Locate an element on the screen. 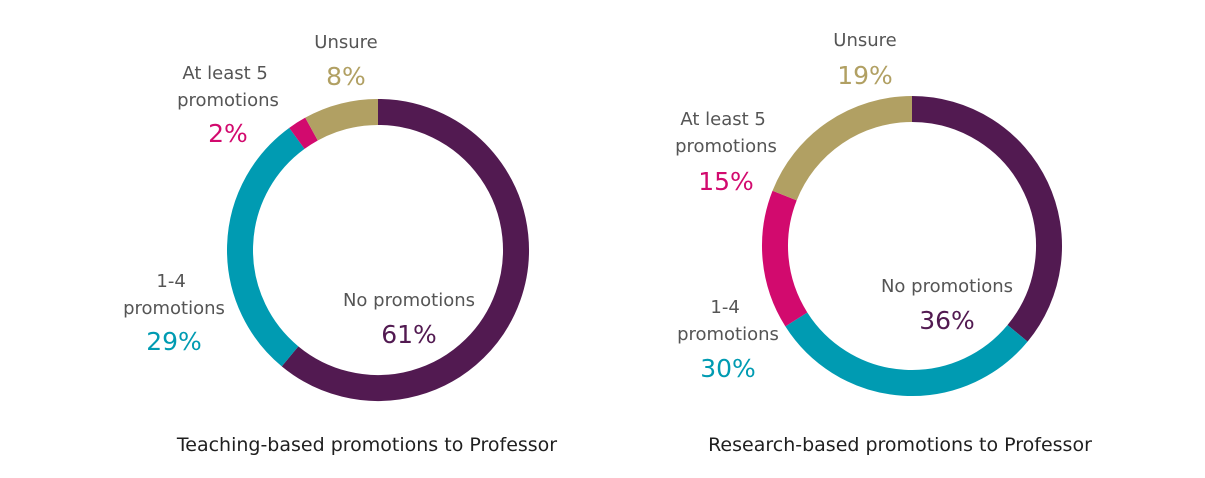  teaching-slice-unsure is located at coordinates (342, 120).